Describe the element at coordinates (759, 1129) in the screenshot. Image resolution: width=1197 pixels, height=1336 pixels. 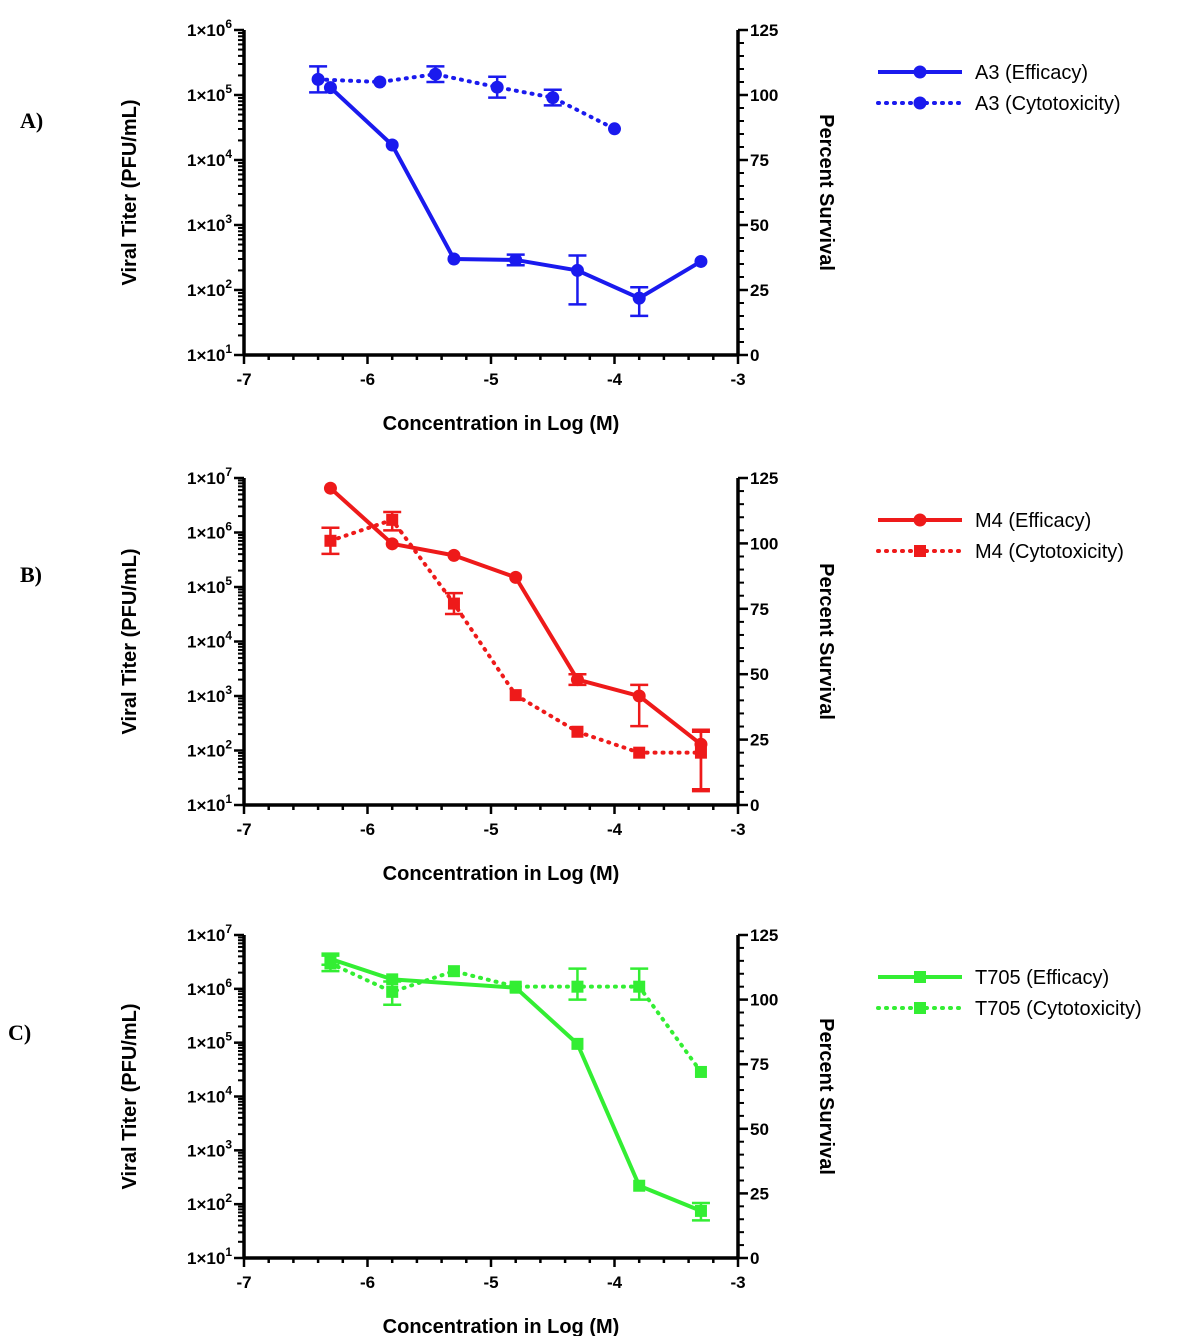
I see `y2-tick-label: 50` at that location.